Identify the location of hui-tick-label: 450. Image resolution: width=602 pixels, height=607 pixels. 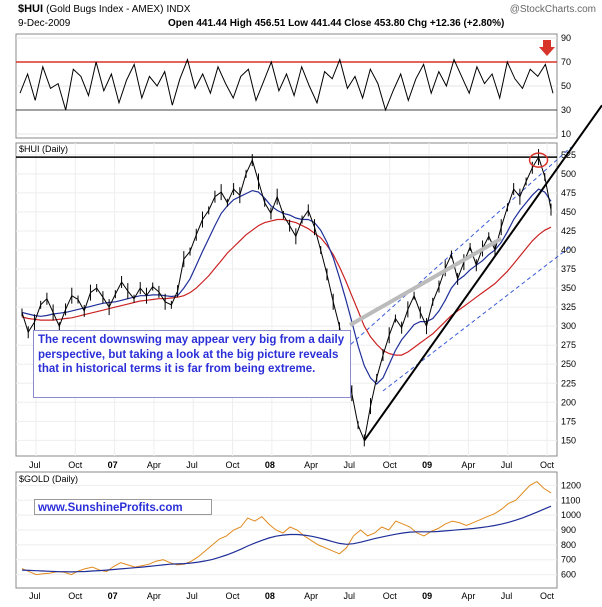
(568, 212).